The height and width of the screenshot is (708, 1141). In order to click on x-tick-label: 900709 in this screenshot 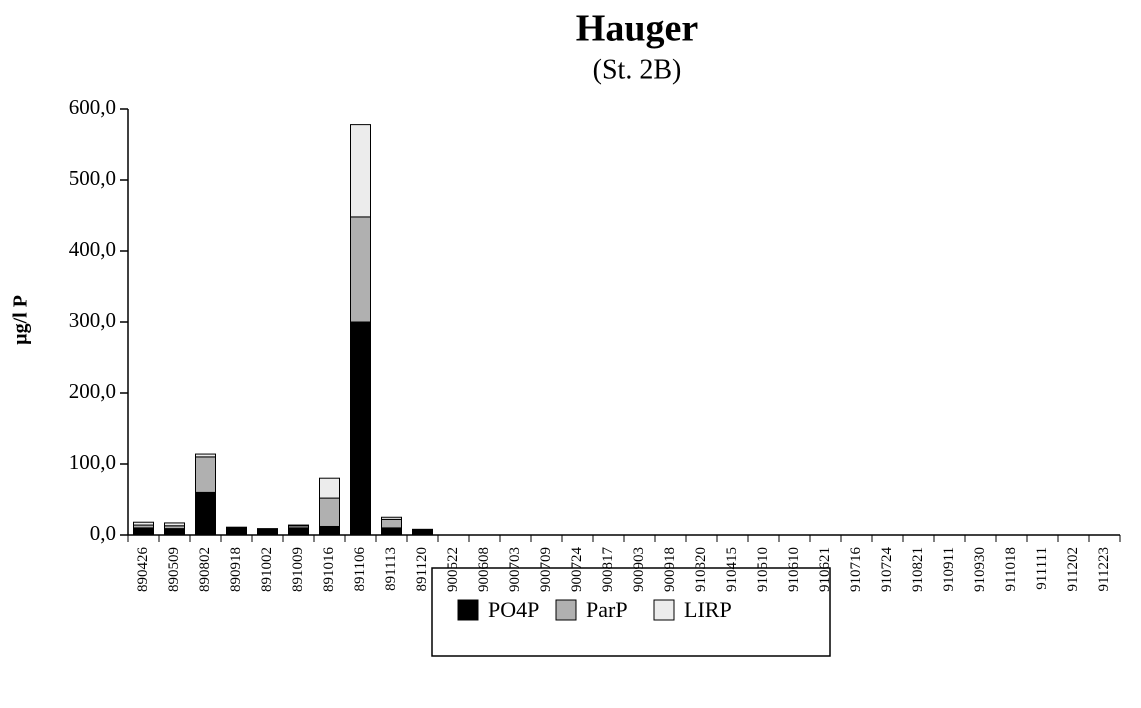, I will do `click(546, 569)`.